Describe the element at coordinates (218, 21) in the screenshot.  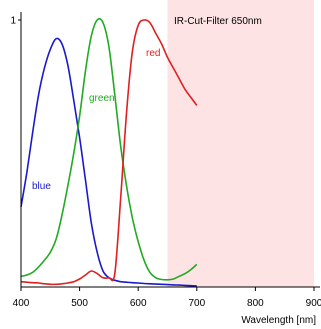
I see `ir-cut-filter-label: IR-Cut-Filter 650nm` at that location.